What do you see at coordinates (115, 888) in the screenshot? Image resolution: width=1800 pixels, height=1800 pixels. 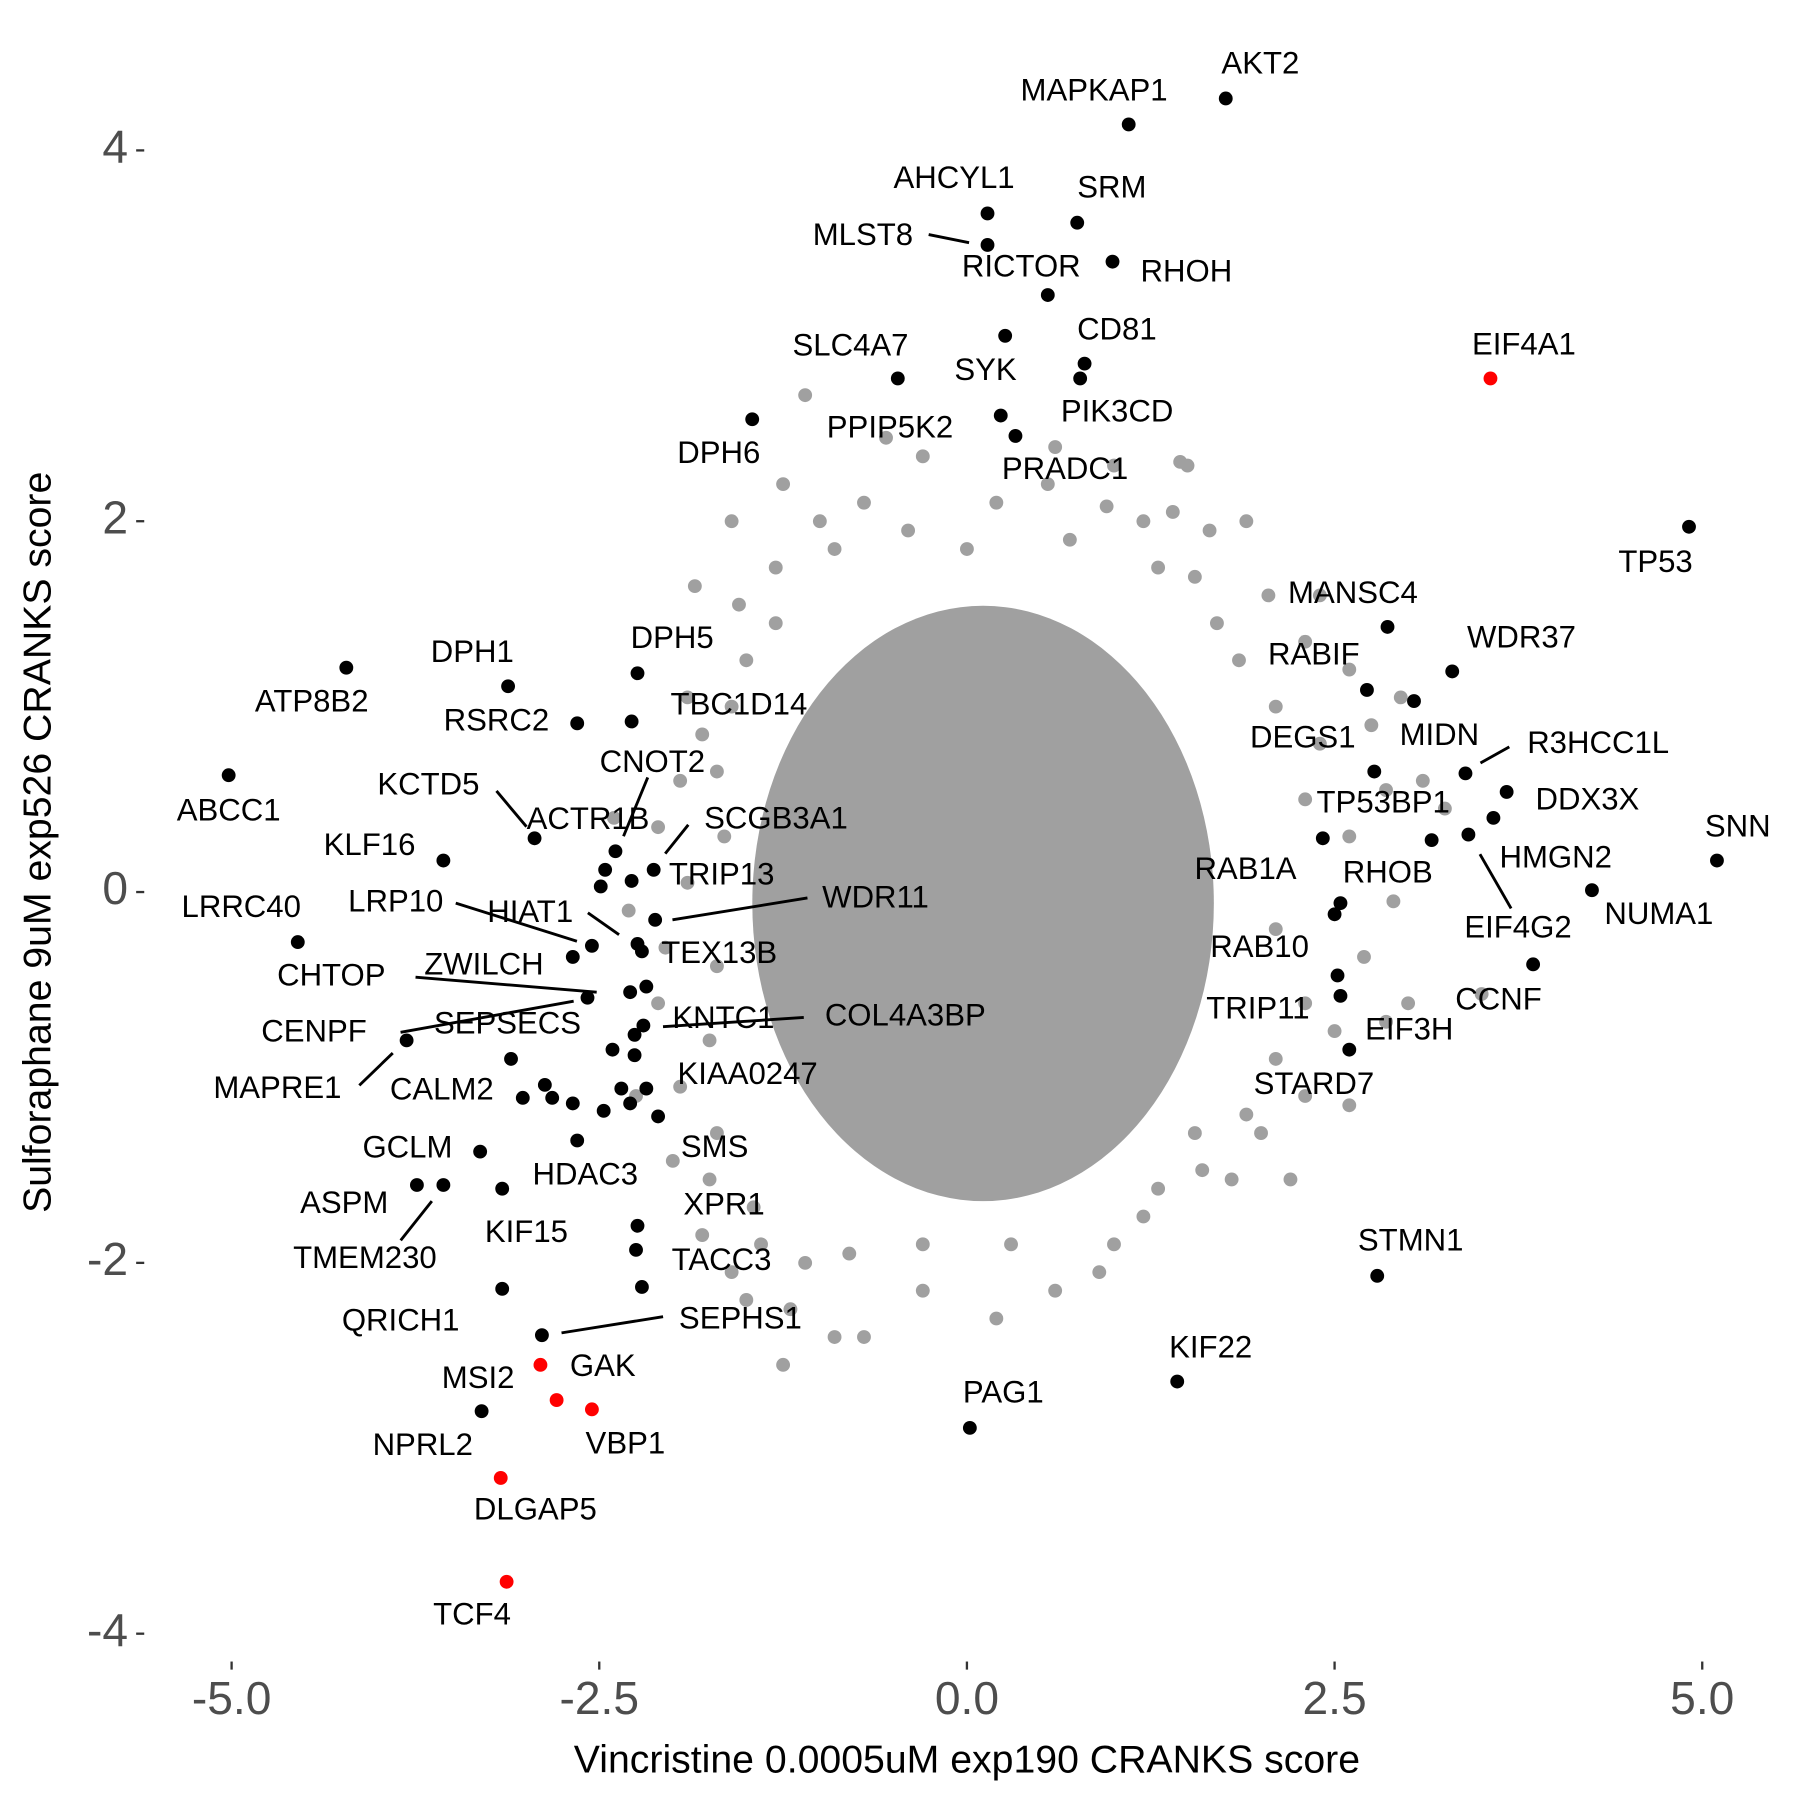 I see `y-tick-label: 0` at bounding box center [115, 888].